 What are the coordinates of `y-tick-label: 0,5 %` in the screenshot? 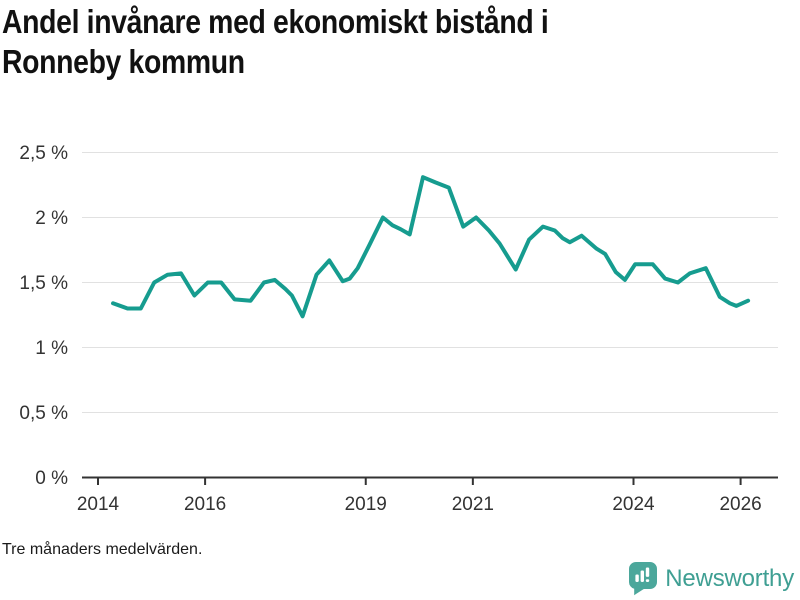 It's located at (43, 413).